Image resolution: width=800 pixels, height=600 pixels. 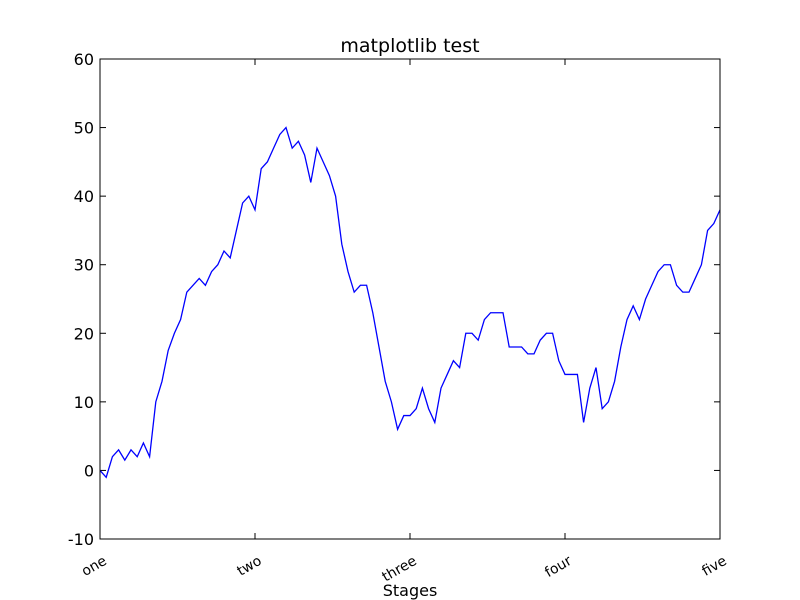 What do you see at coordinates (84, 265) in the screenshot?
I see `y-tick-label: 30` at bounding box center [84, 265].